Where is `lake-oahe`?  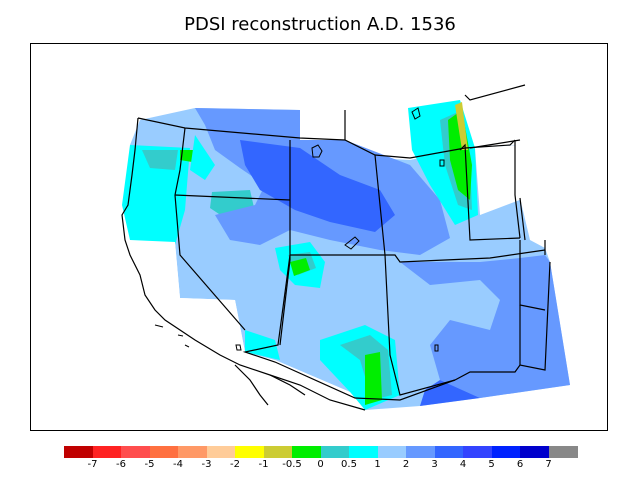 lake-oahe is located at coordinates (442, 163).